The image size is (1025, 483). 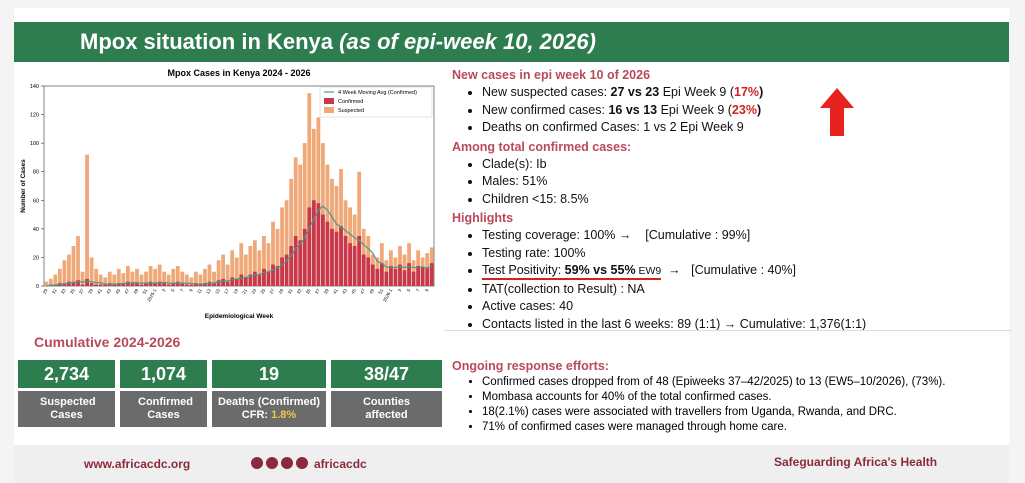 What do you see at coordinates (239, 316) in the screenshot?
I see `x-axis-label: Epidemiological Week` at bounding box center [239, 316].